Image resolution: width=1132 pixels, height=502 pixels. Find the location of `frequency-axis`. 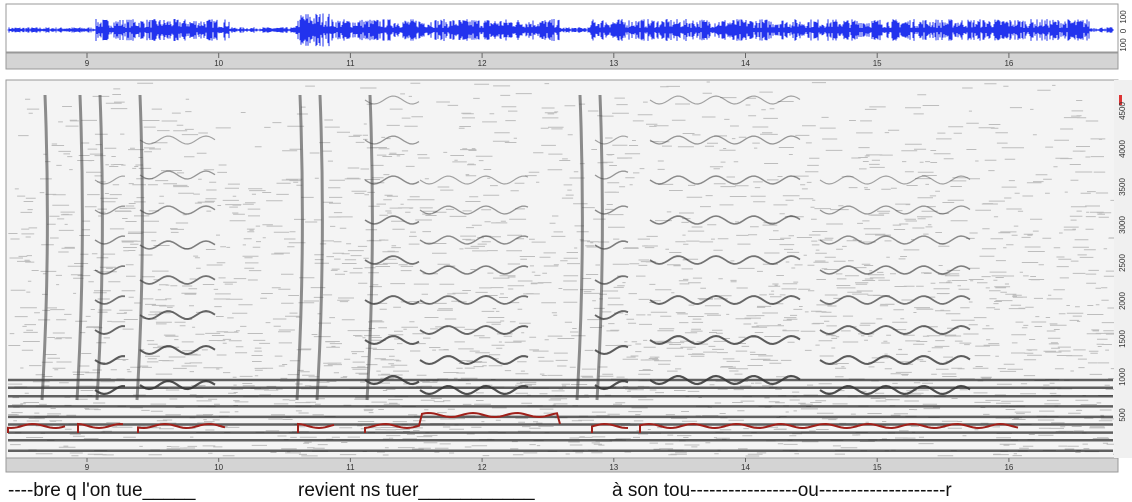

frequency-axis is located at coordinates (1123, 269).